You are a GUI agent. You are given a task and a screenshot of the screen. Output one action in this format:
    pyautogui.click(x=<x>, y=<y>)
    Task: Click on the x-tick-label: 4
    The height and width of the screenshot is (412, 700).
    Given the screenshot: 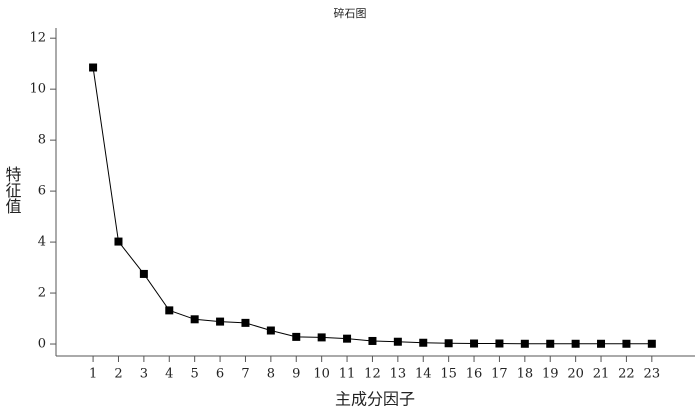 What is the action you would take?
    pyautogui.click(x=169, y=374)
    